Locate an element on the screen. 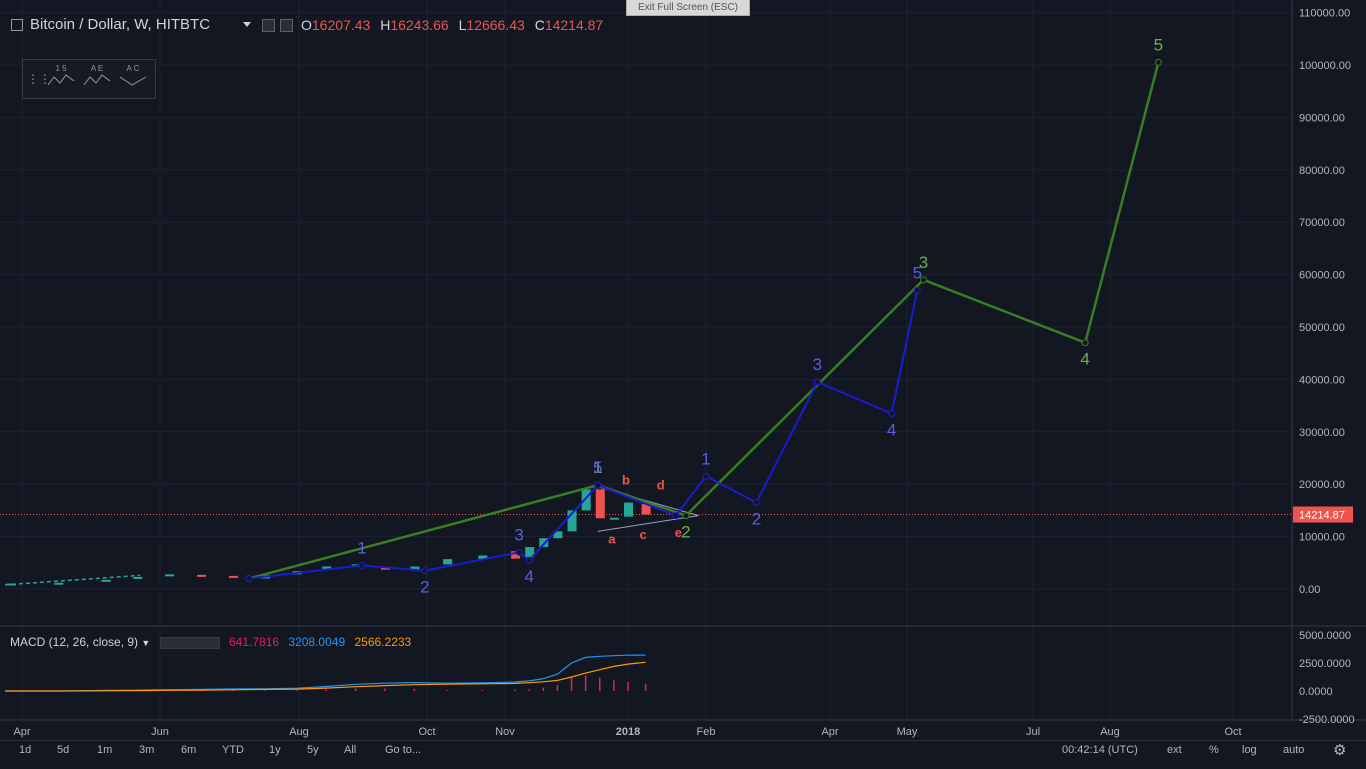 The height and width of the screenshot is (769, 1366). close-value: 14214.87 is located at coordinates (574, 25).